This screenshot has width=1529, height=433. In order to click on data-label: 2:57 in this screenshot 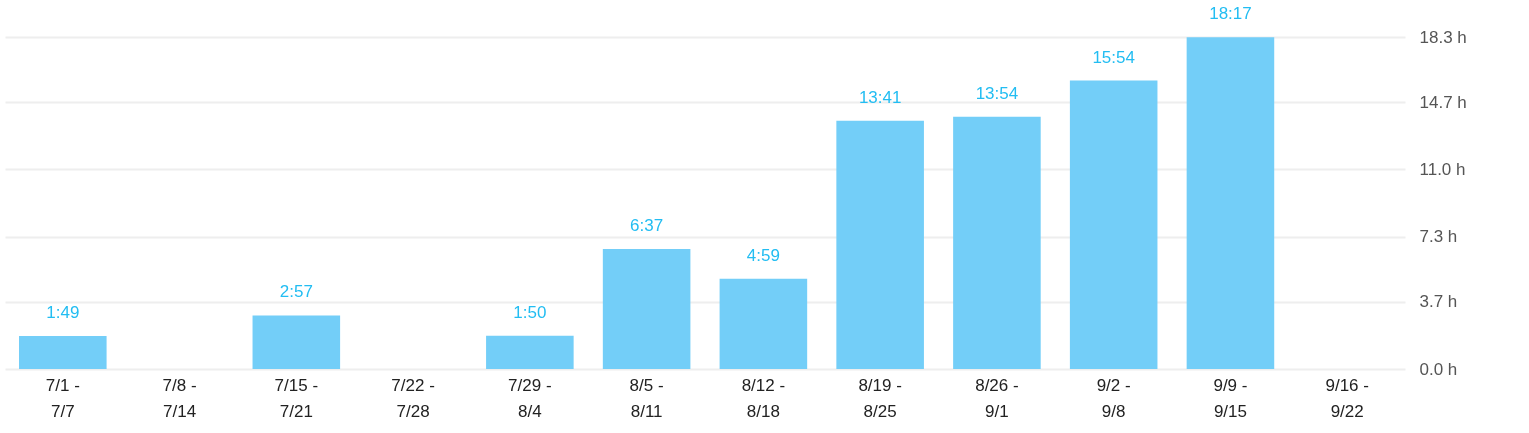, I will do `click(296, 292)`.